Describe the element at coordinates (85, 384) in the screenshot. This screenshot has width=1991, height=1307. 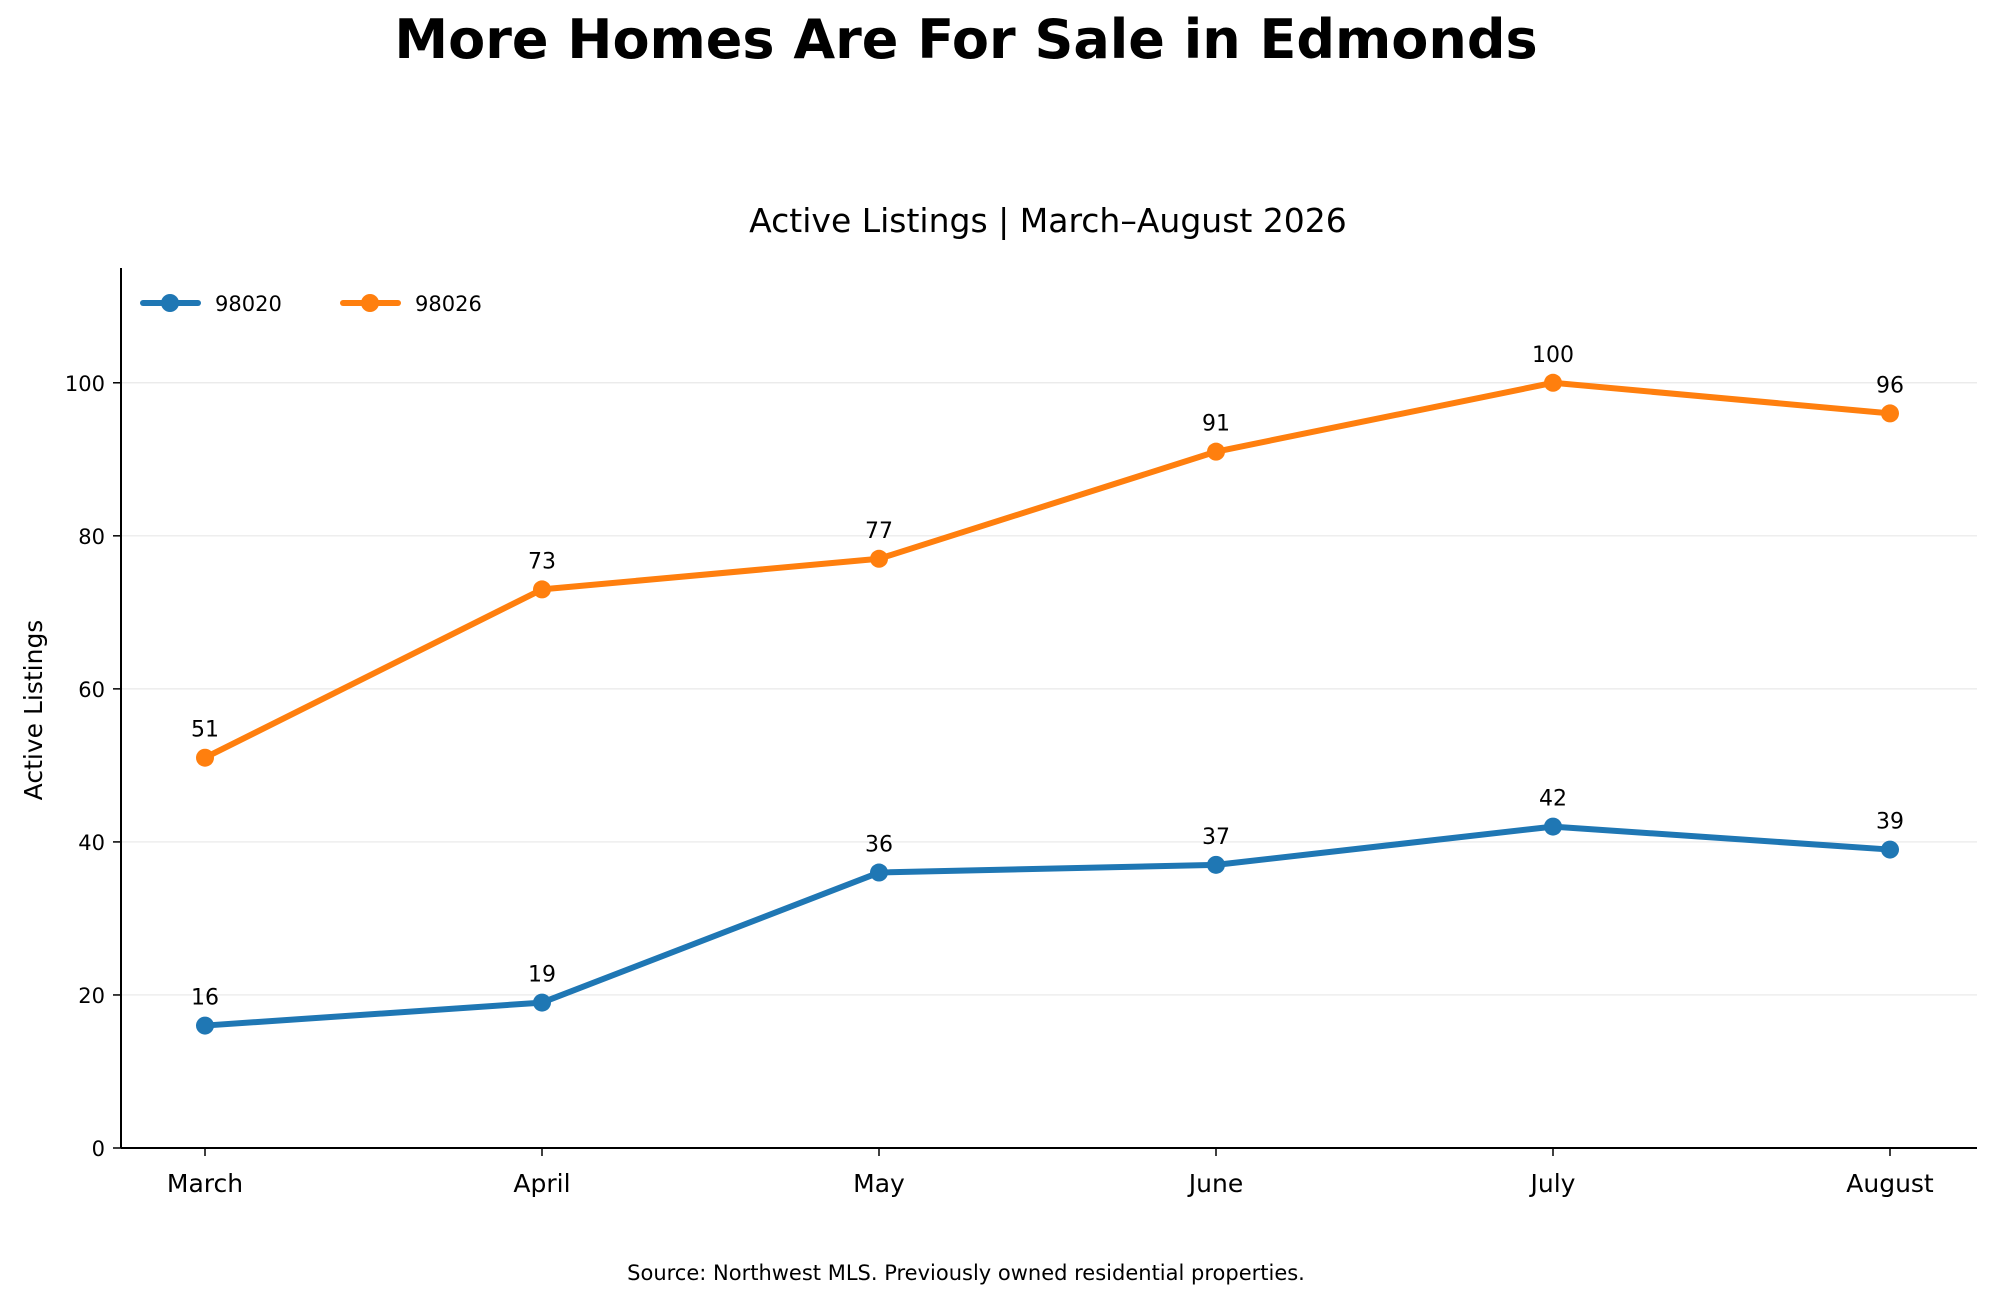
I see `y-tick-label: 100` at that location.